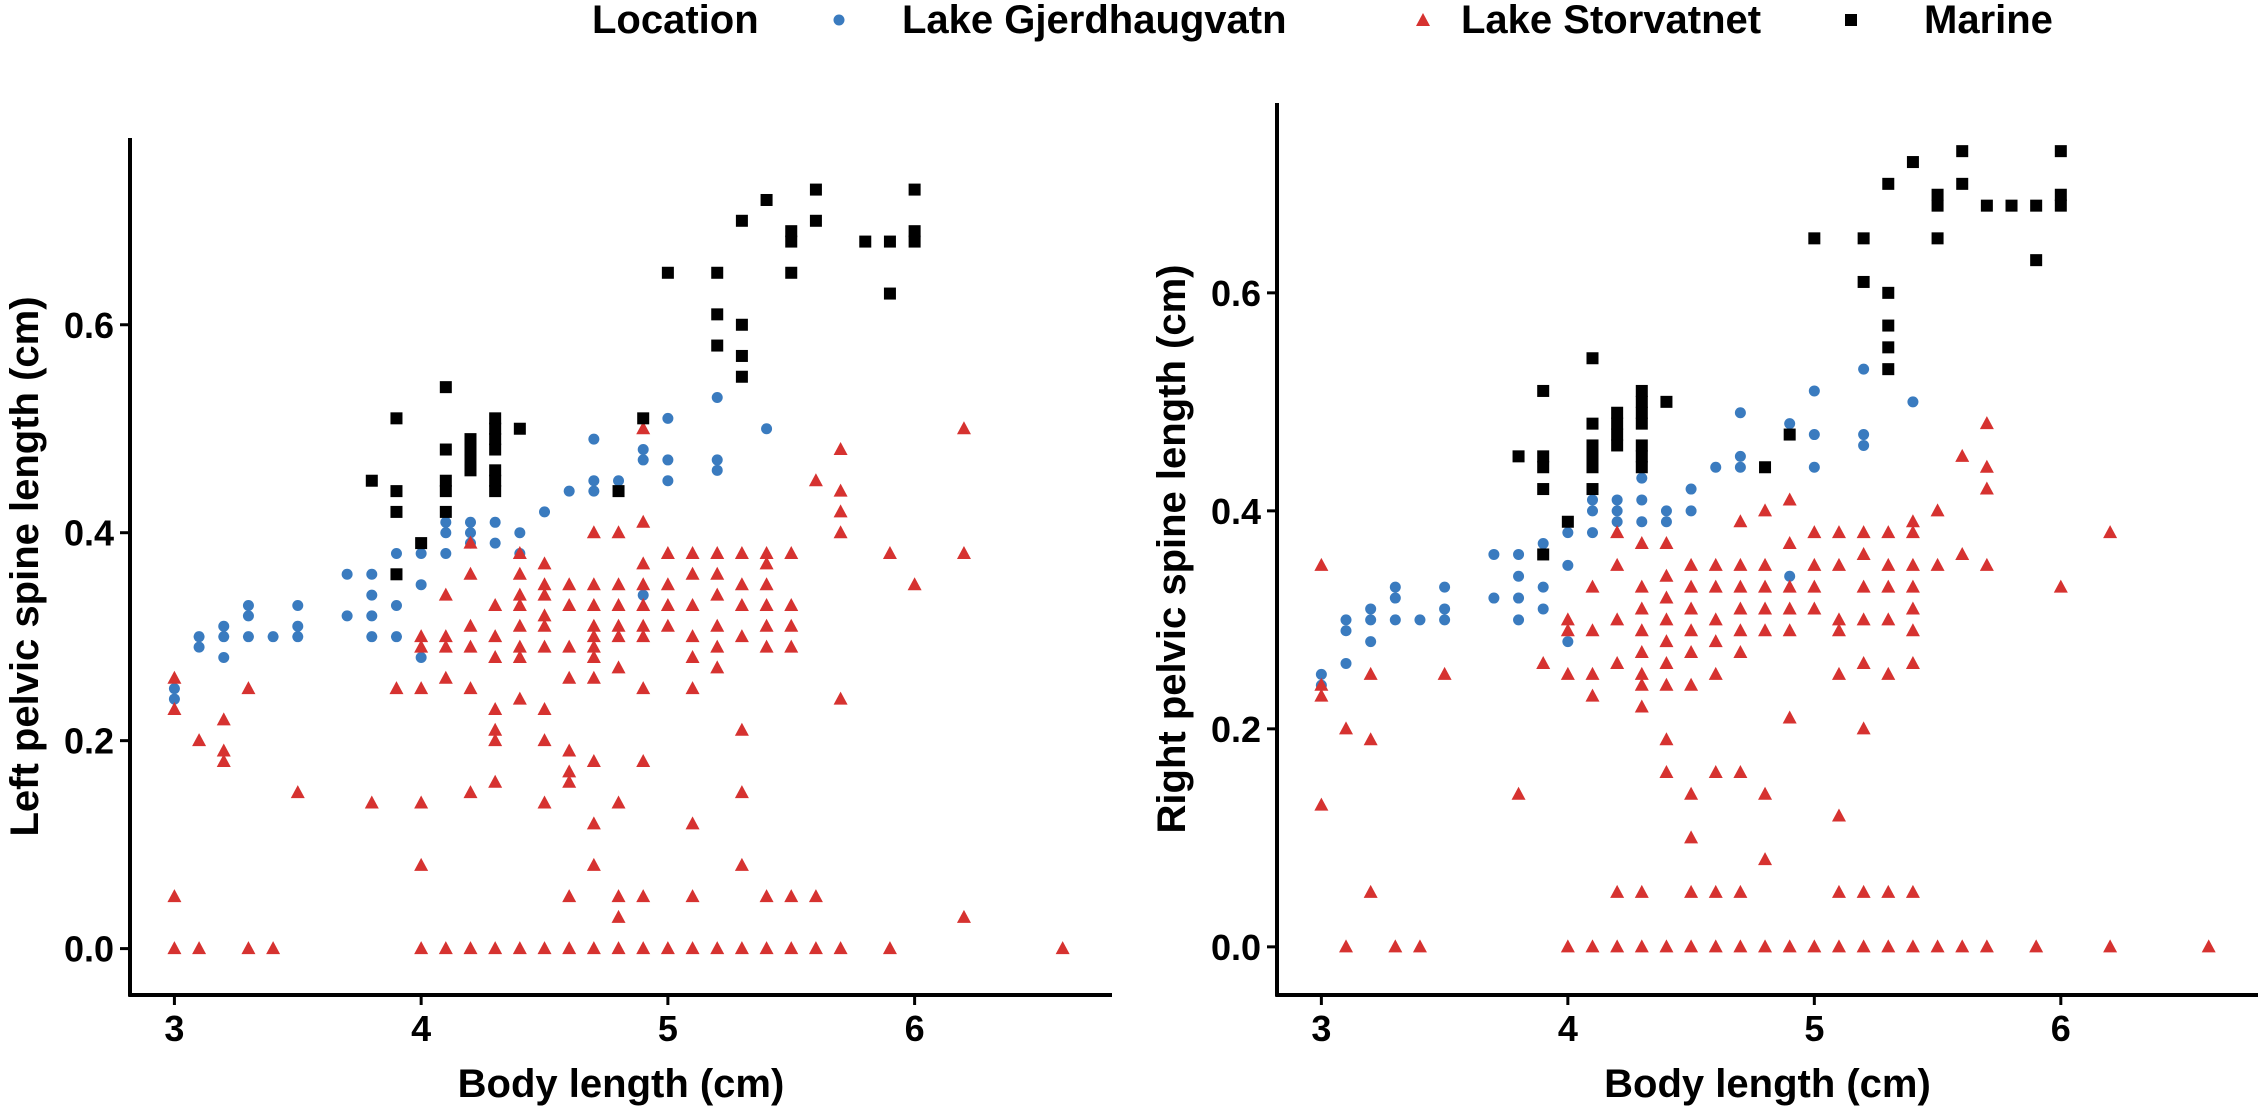 This screenshot has width=2264, height=1112. What do you see at coordinates (1949, 21) in the screenshot?
I see `legend-entry-marine: Marine` at bounding box center [1949, 21].